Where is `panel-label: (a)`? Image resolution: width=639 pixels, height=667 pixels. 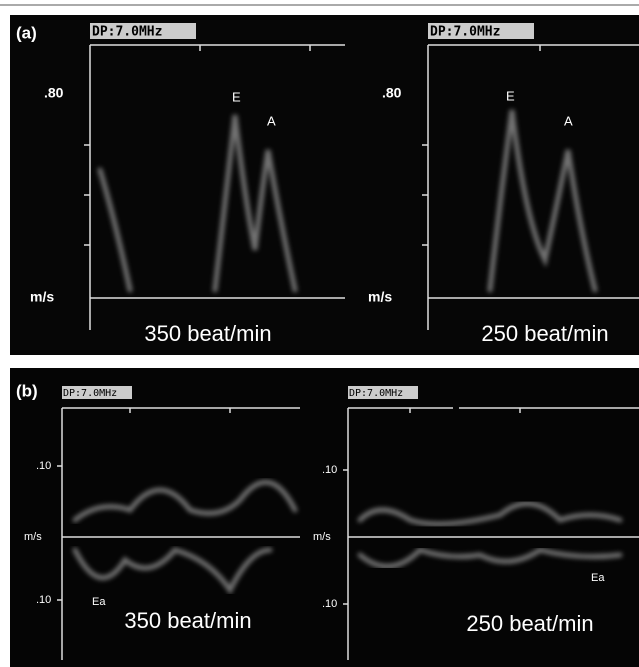 panel-label: (a) is located at coordinates (26, 32).